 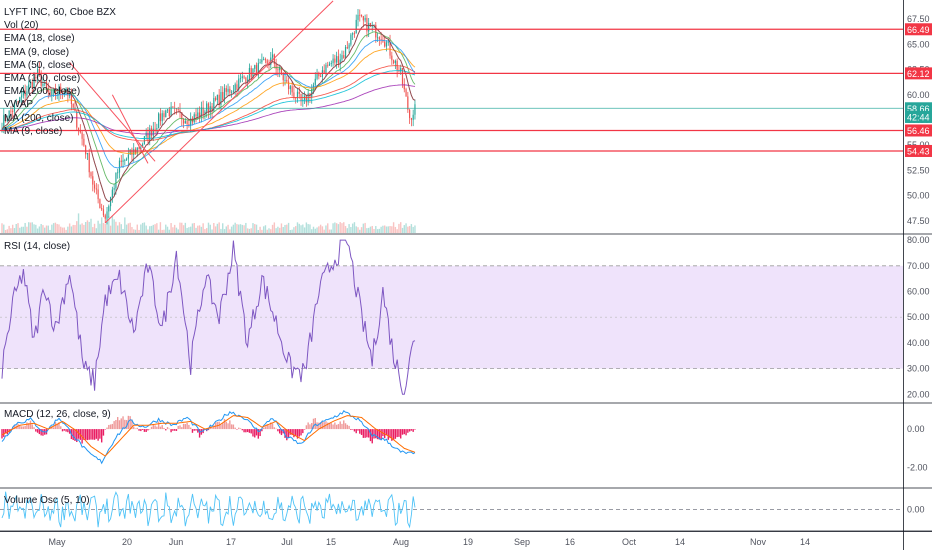 I want to click on legend-ema-200: EMA (200, close), so click(x=42, y=92).